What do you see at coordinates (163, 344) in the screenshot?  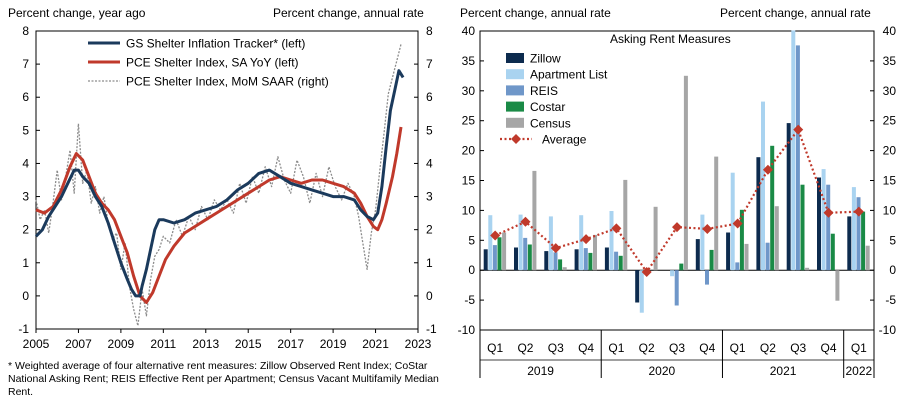 I see `x-tick-label: 2011` at bounding box center [163, 344].